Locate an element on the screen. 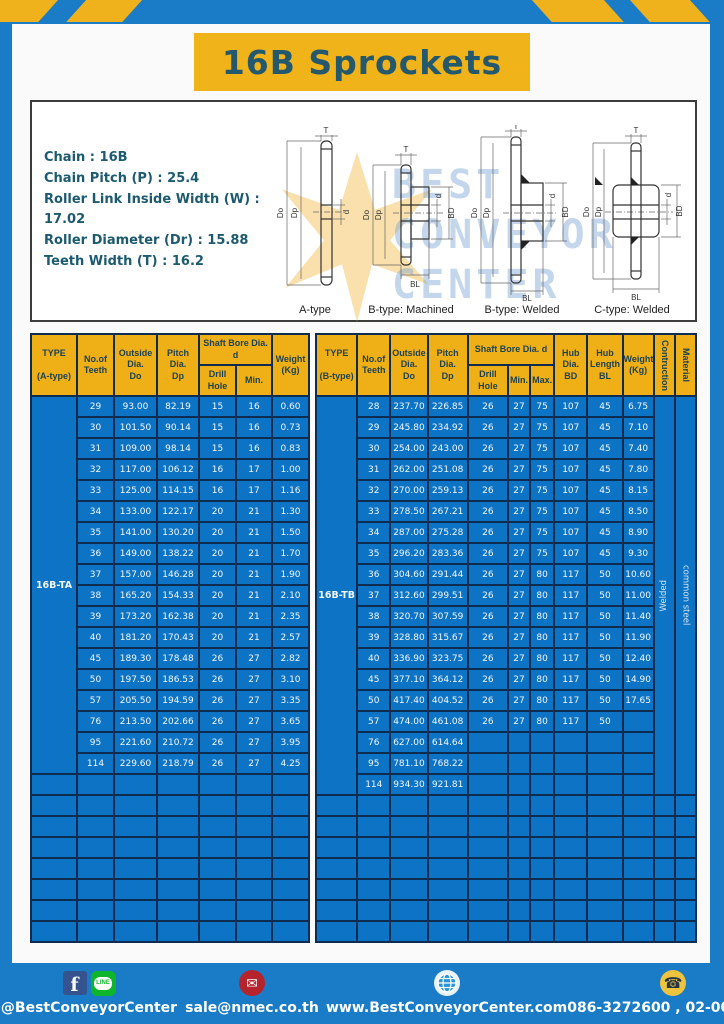  table-cell: 117 is located at coordinates (571, 616).